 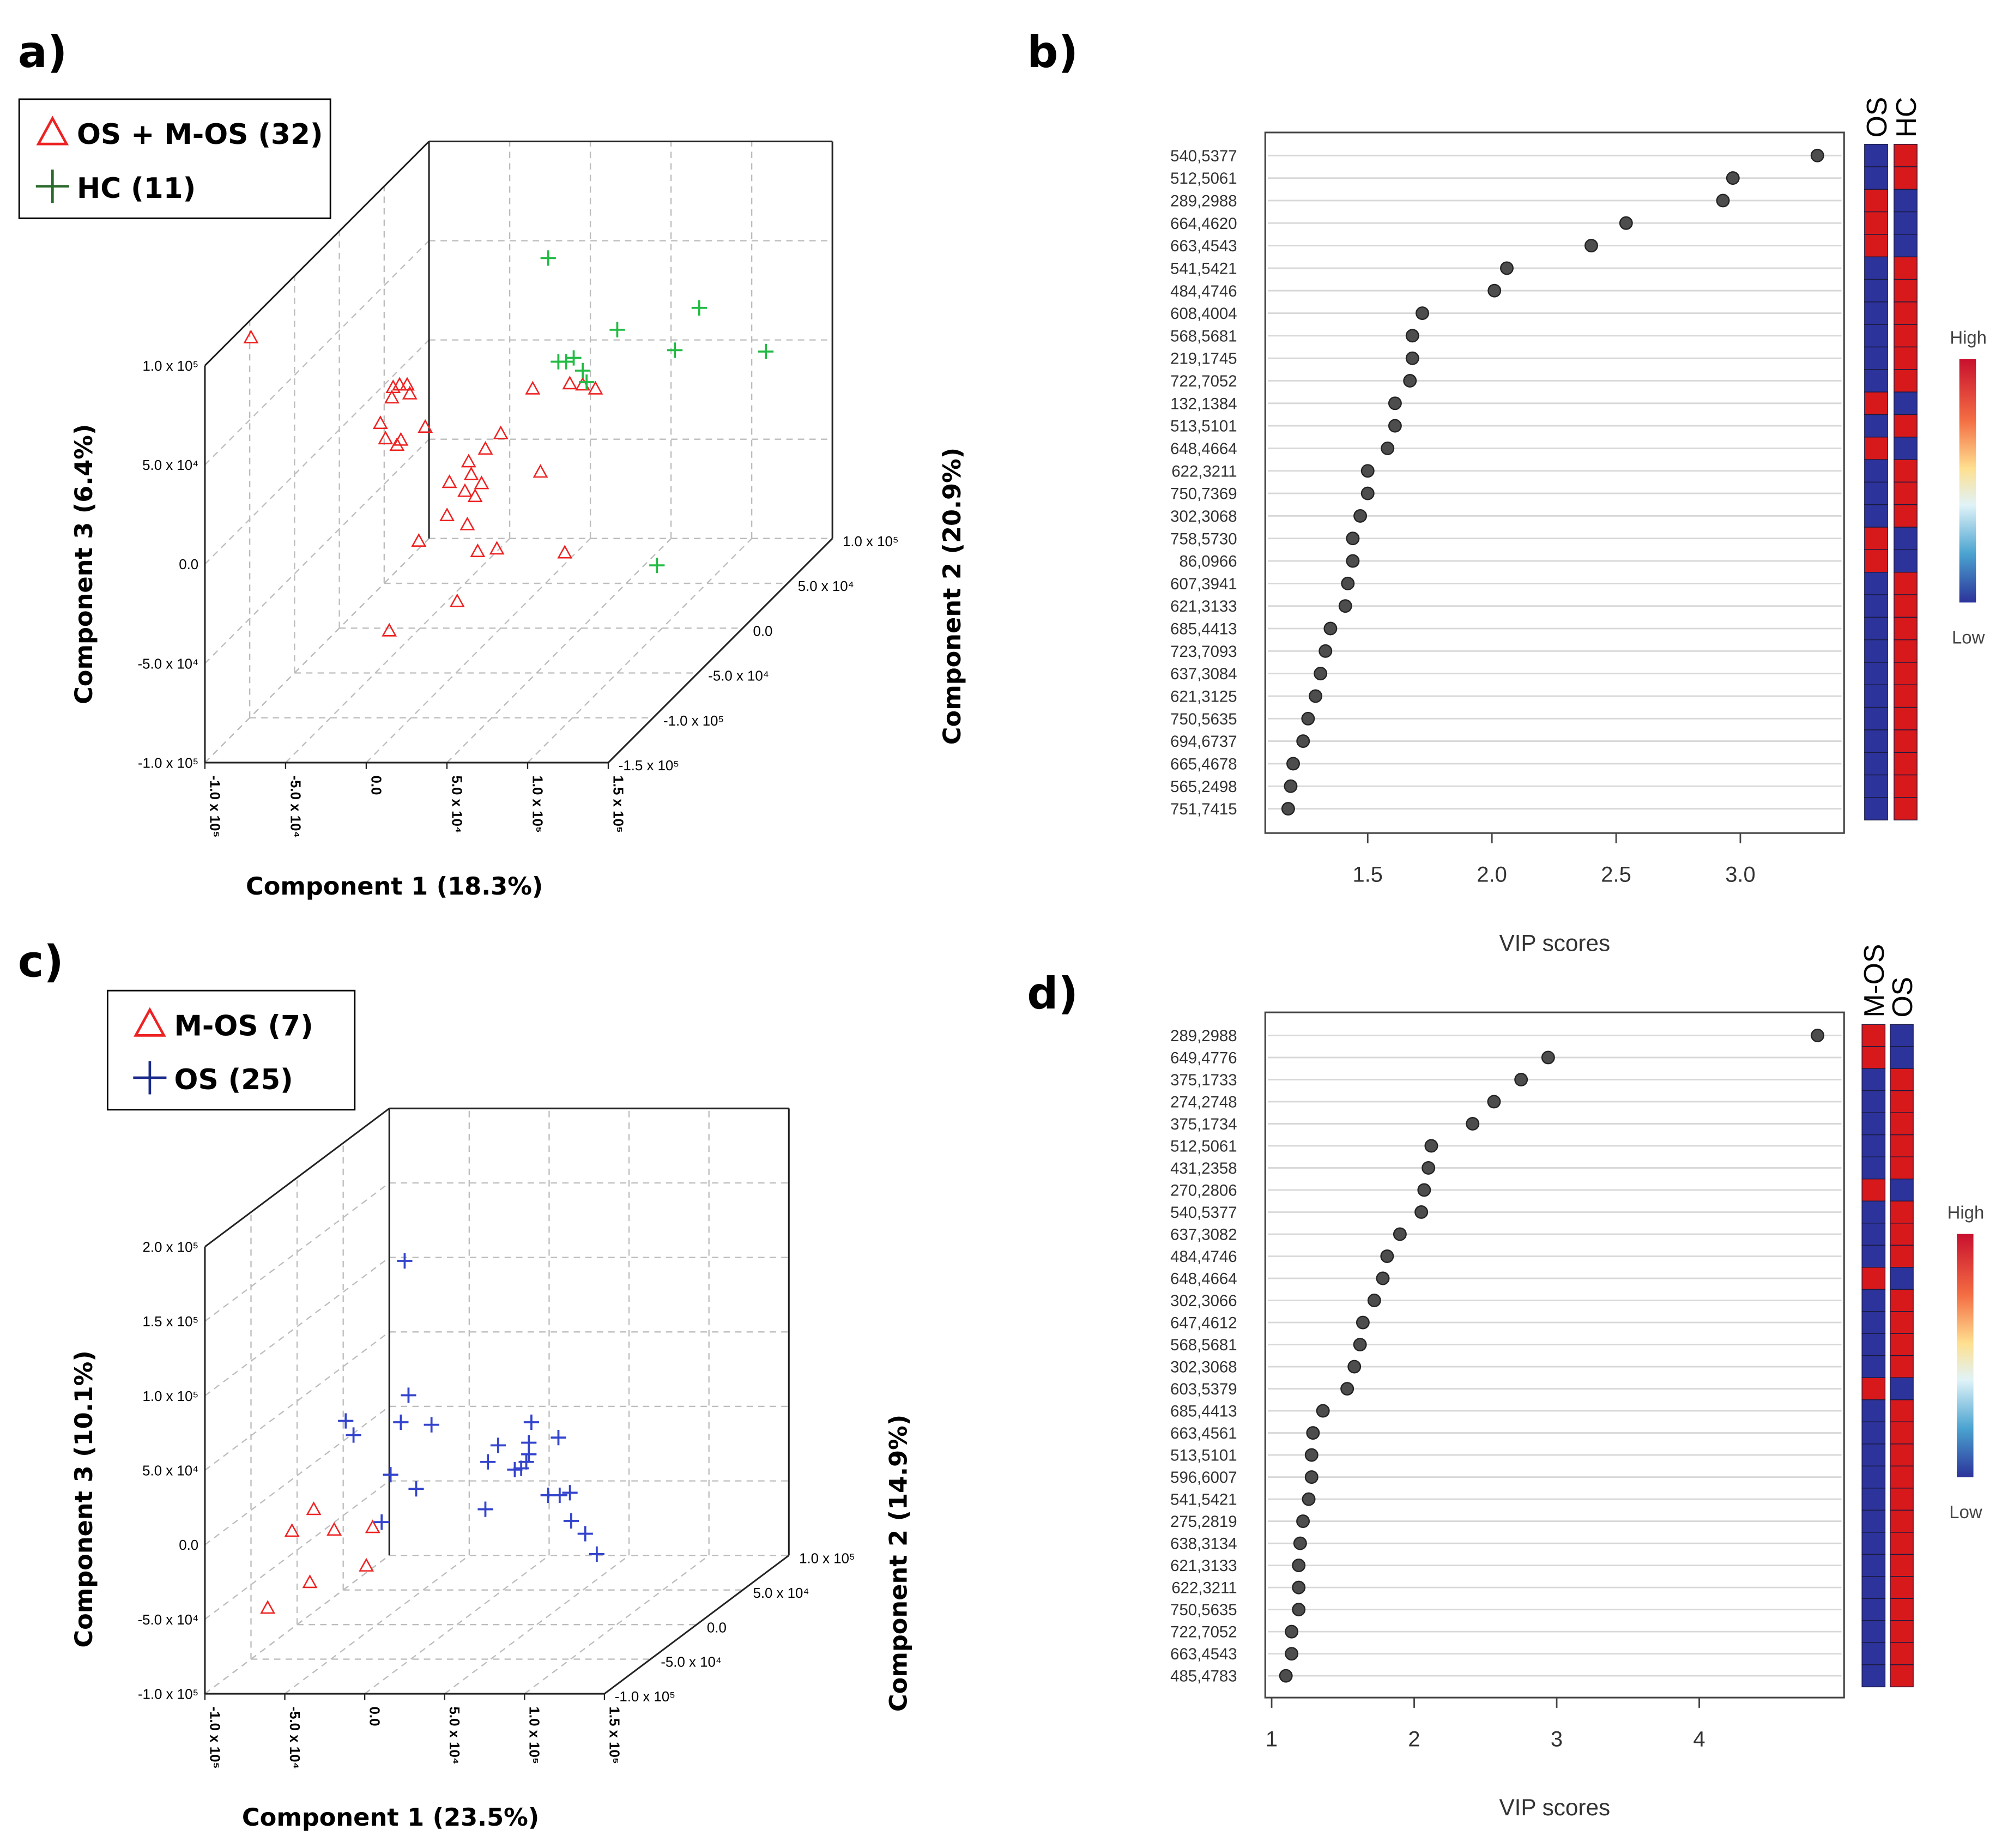 What do you see at coordinates (170, 466) in the screenshot?
I see `z-tick-label: 5.0 x 10⁴` at bounding box center [170, 466].